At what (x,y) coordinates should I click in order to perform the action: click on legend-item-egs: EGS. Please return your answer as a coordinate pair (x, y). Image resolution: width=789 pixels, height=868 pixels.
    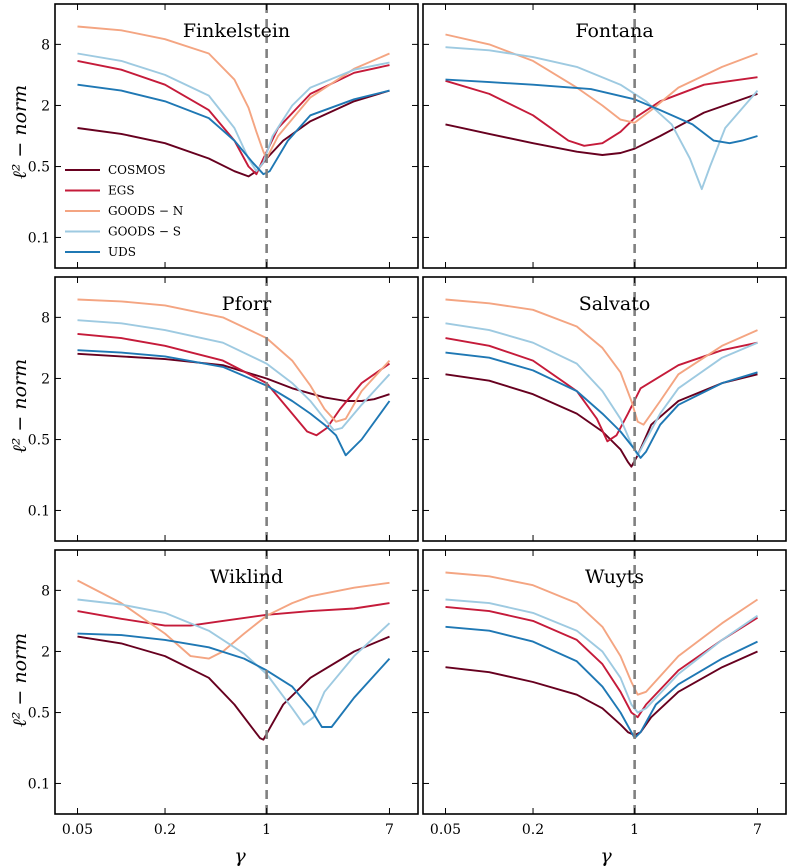
    Looking at the image, I should click on (100, 191).